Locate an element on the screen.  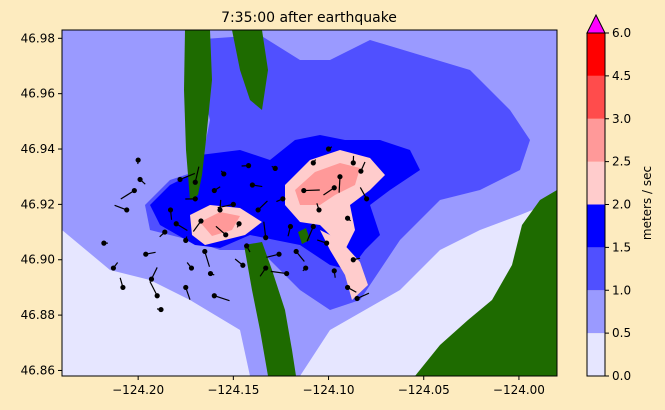
colorbar-tick-label: 6.0 is located at coordinates (621, 33).